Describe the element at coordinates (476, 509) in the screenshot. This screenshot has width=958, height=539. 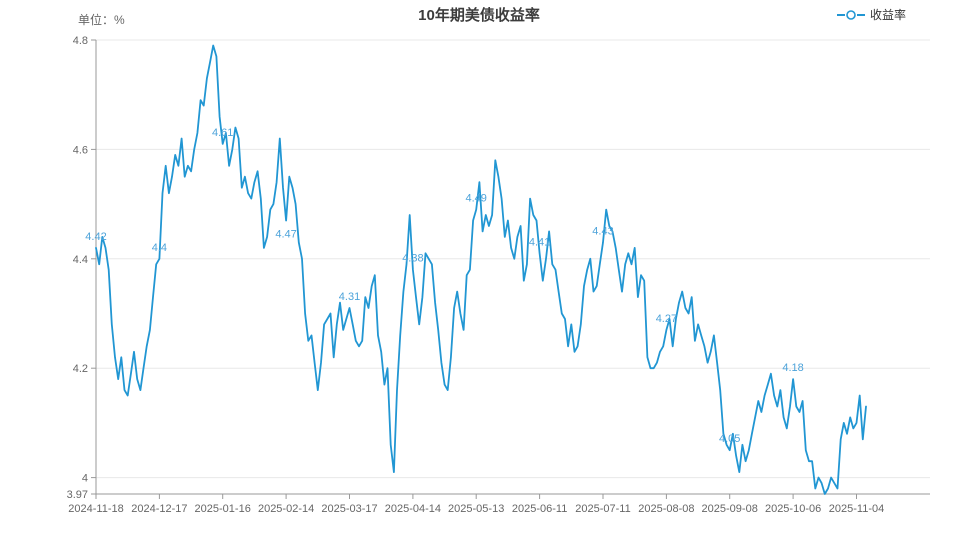
I see `x-axis-tick-label: 2025-05-13` at that location.